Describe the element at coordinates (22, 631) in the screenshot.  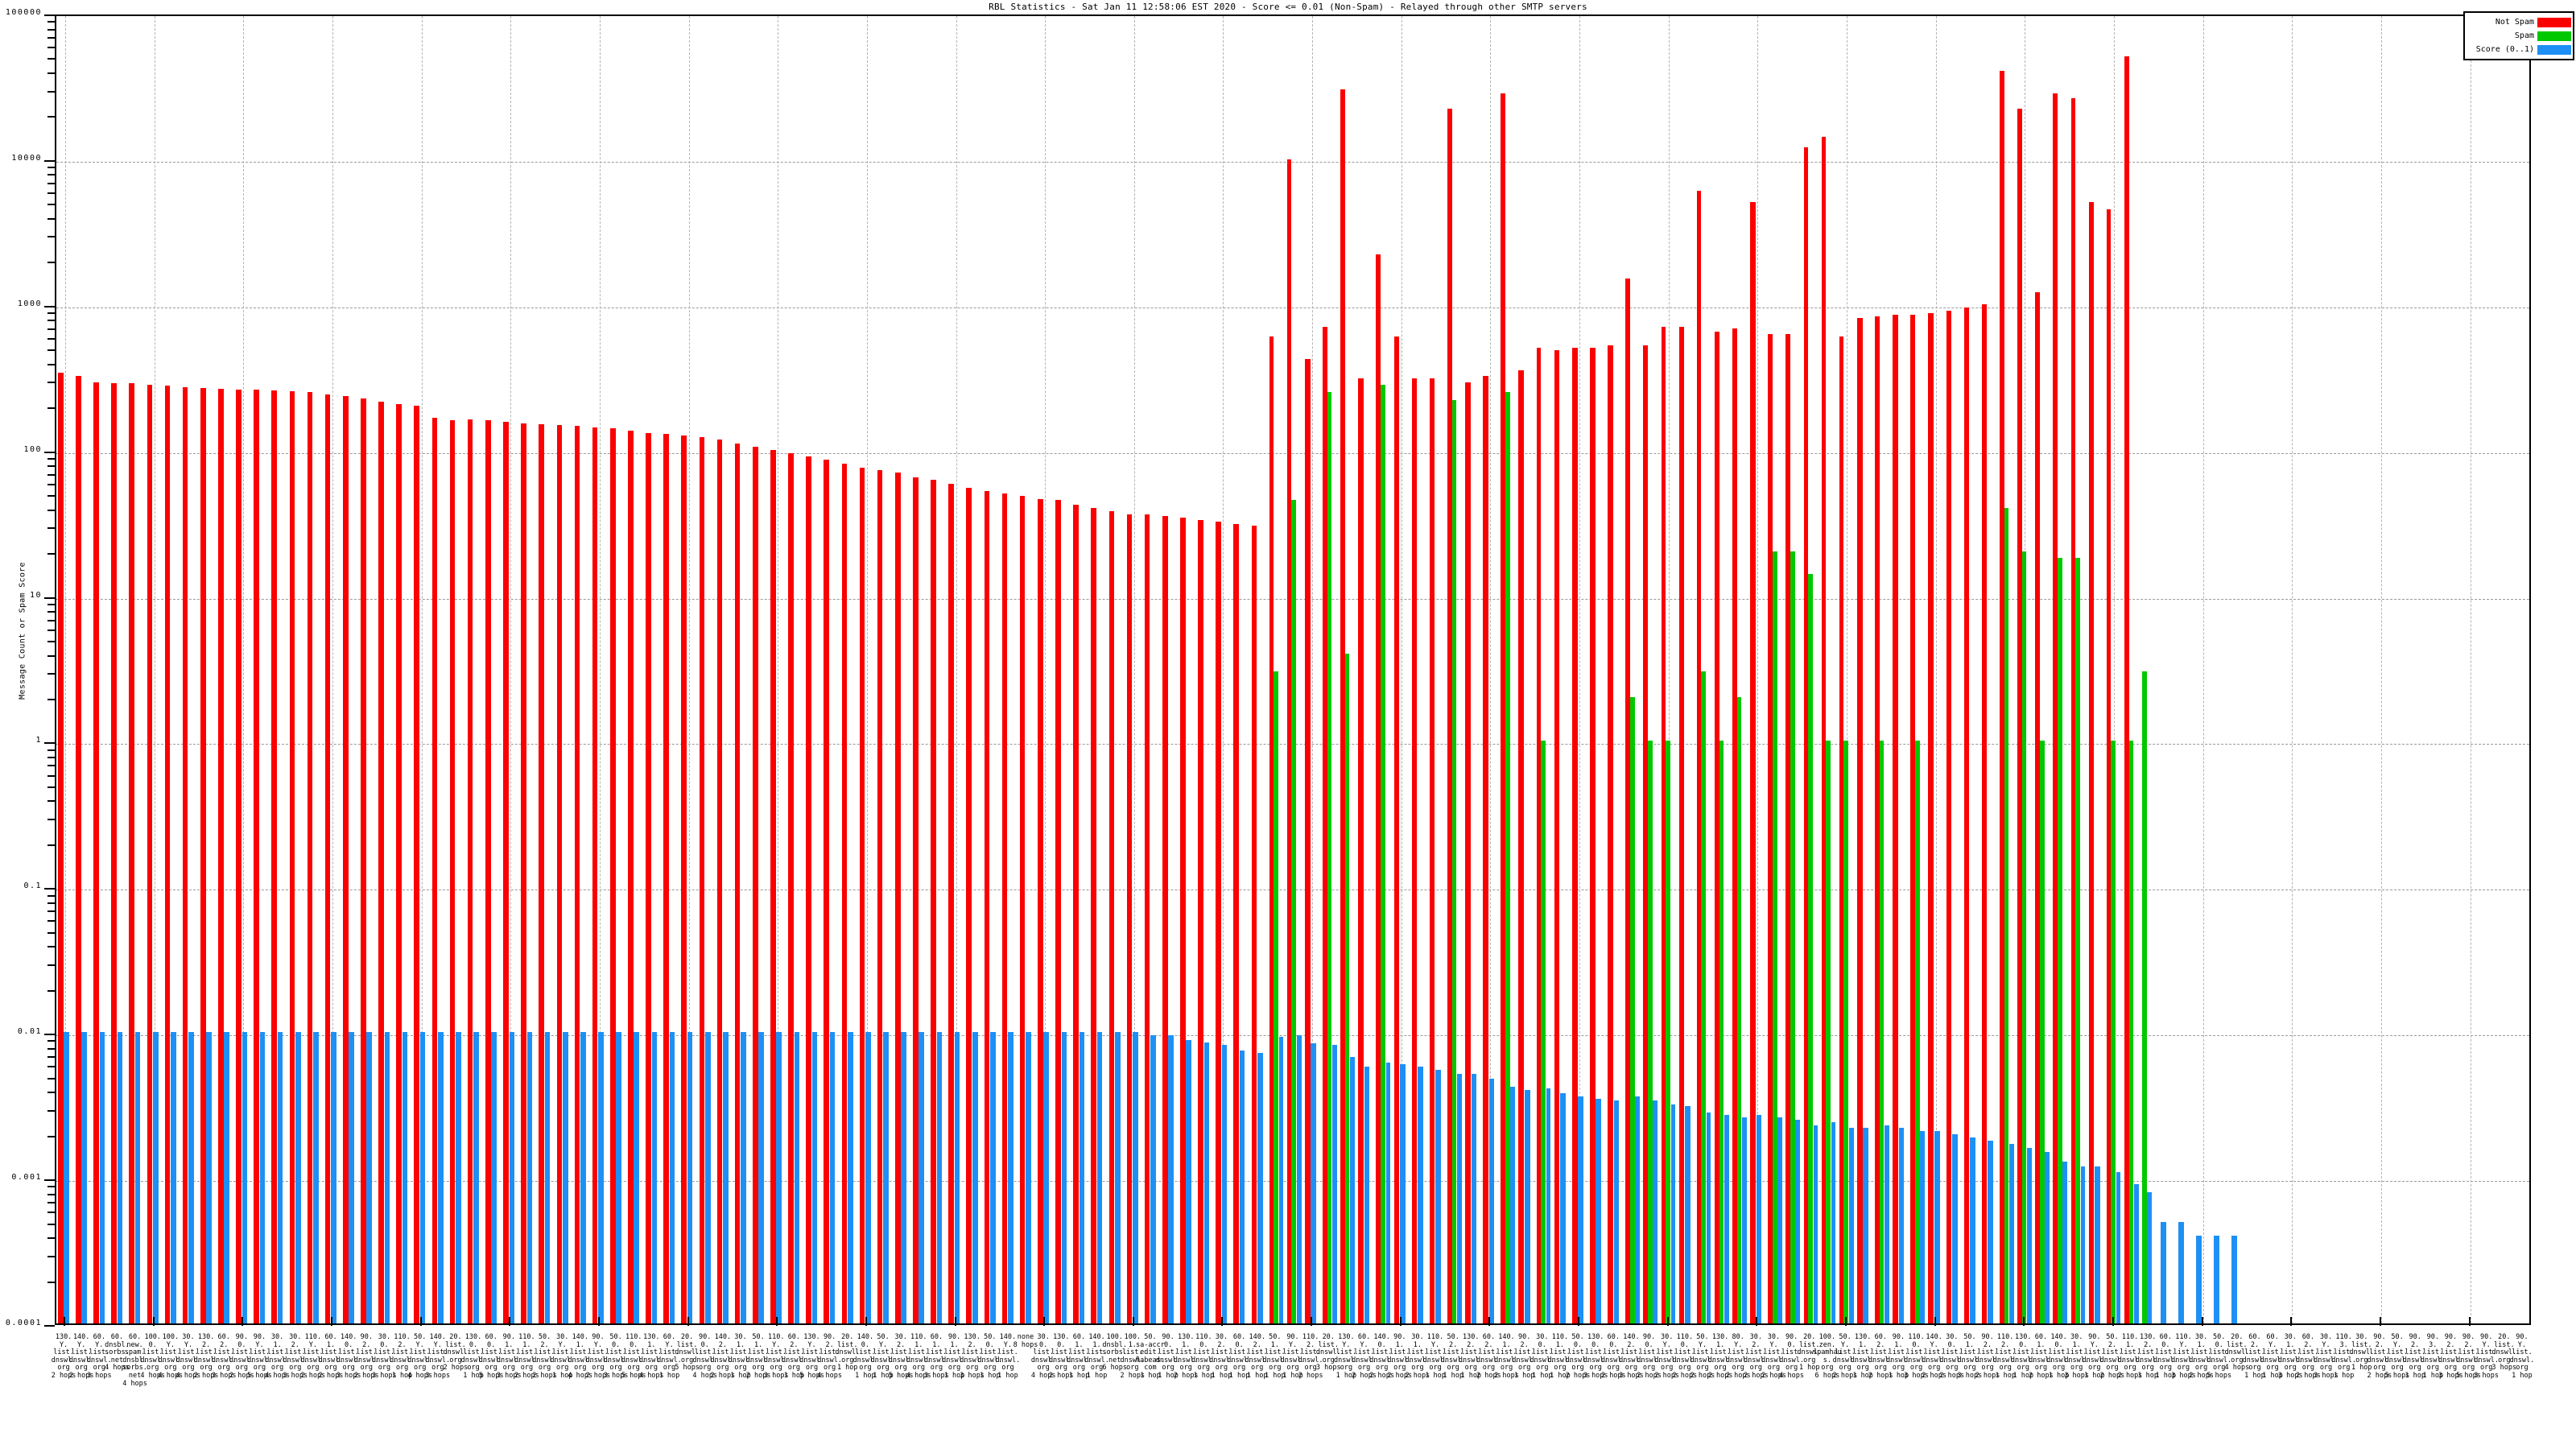
I see `y-axis-title: Message Count or Spam Score` at that location.